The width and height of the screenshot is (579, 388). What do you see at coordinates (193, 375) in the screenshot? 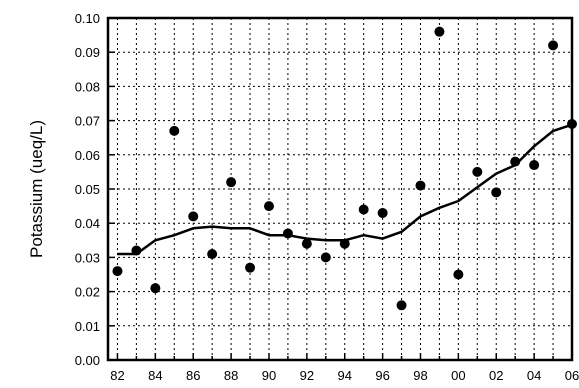
I see `x-tick-label: 86` at bounding box center [193, 375].